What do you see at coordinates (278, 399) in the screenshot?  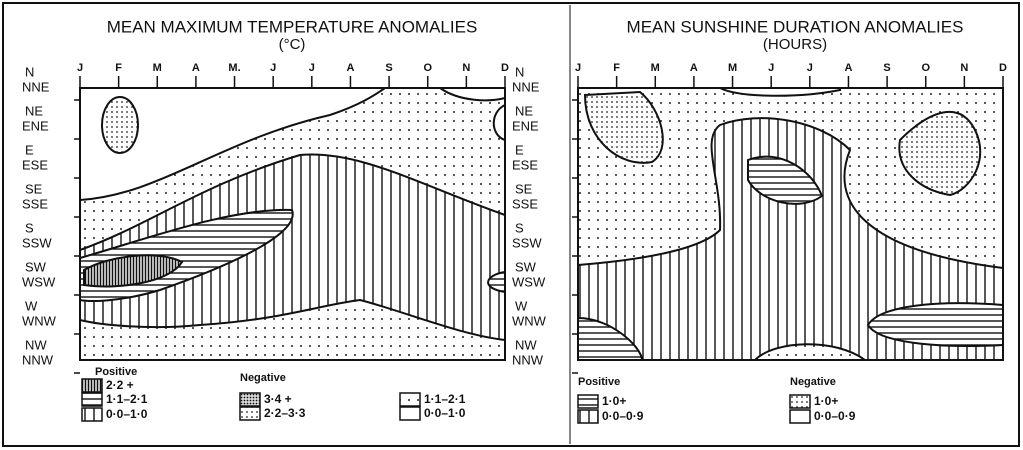 I see `legend-label: 3·4 +` at bounding box center [278, 399].